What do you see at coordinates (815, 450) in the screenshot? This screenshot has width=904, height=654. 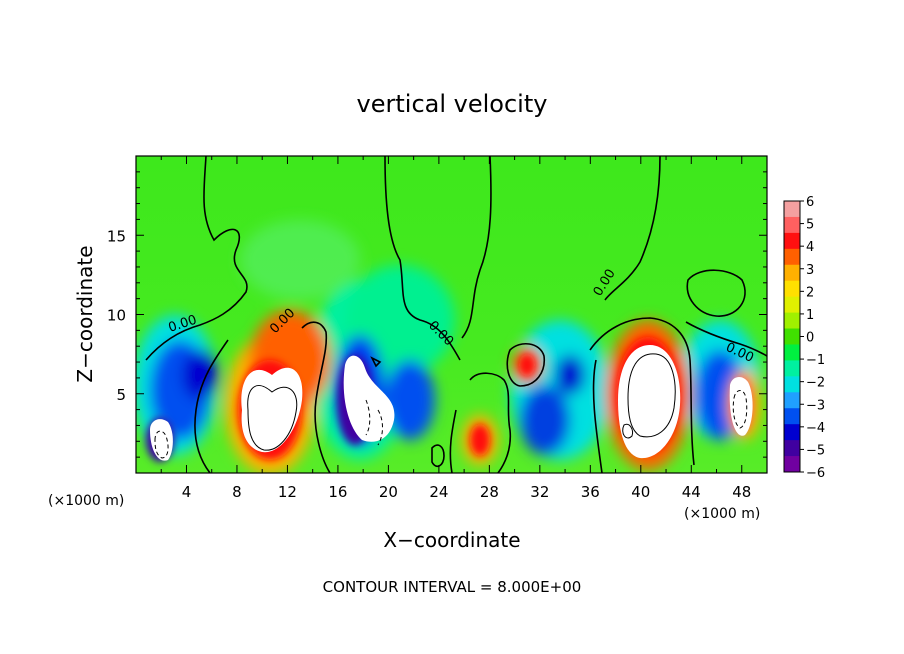 I see `colorbar-tick-label: −5` at bounding box center [815, 450].